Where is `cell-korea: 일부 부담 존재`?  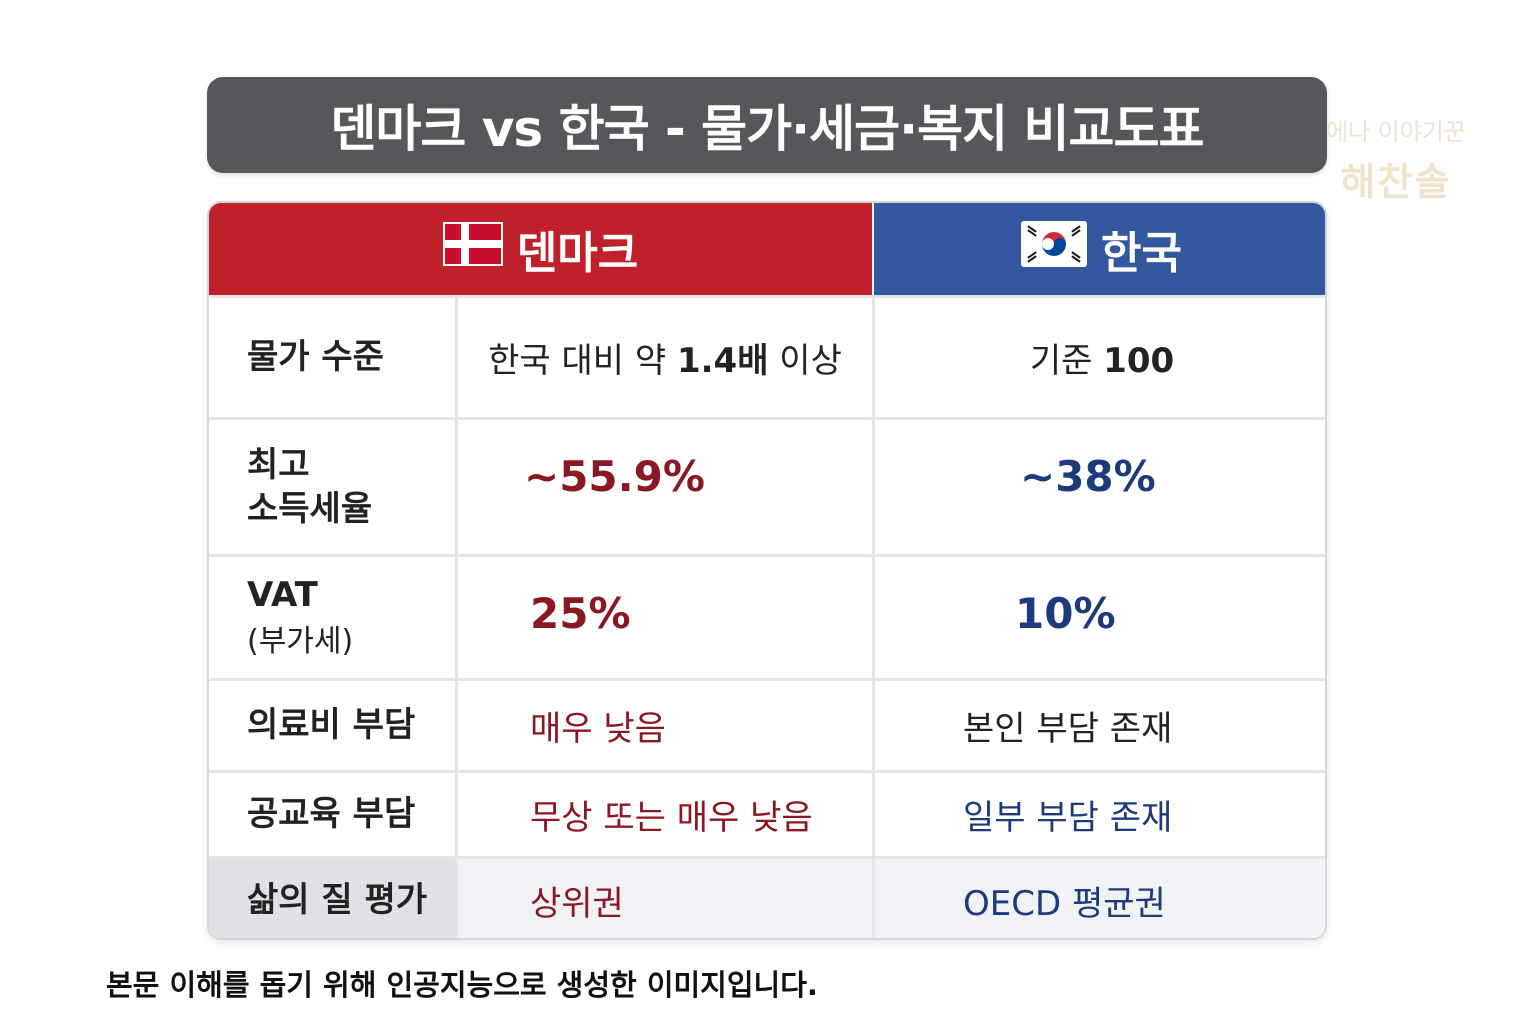
cell-korea: 일부 부담 존재 is located at coordinates (1098, 814).